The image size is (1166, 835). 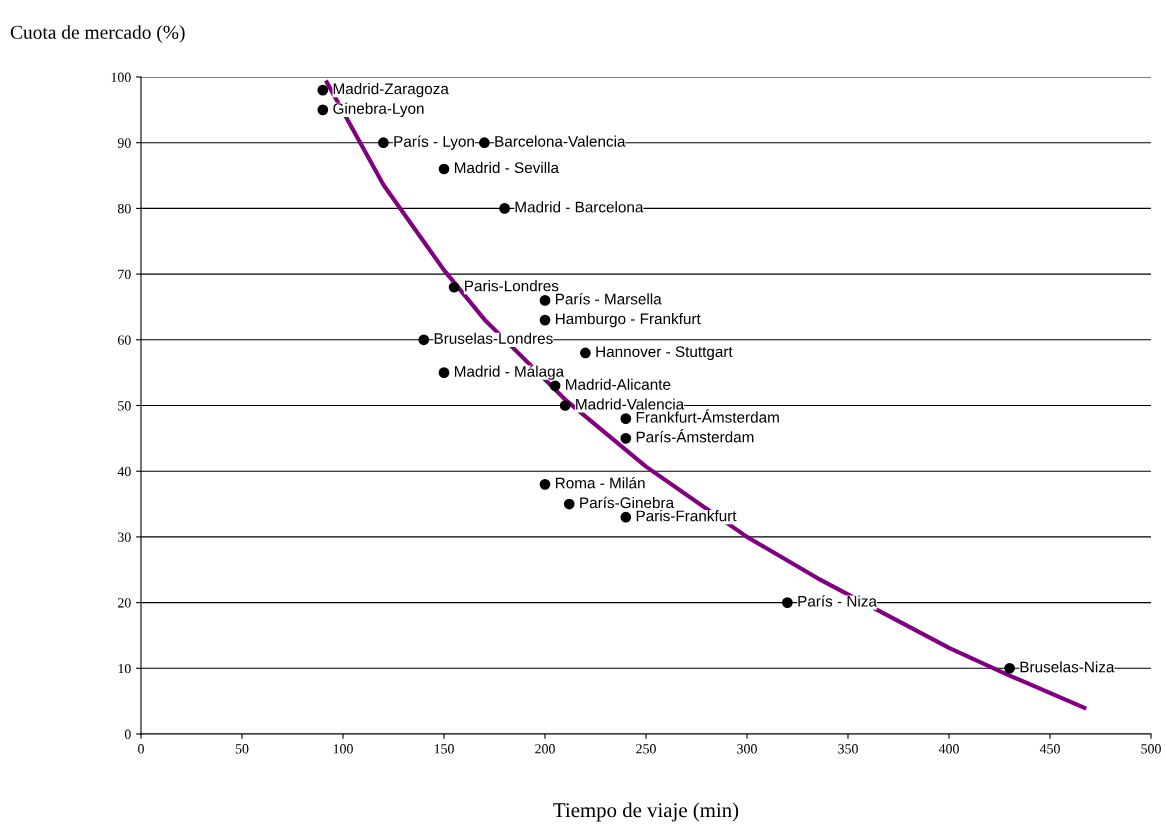 What do you see at coordinates (124, 340) in the screenshot?
I see `y-tick-label: 60` at bounding box center [124, 340].